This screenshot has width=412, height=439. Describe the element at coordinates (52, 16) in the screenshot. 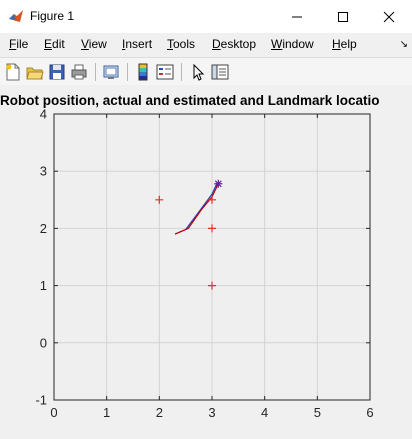

I see `window-title: Figure 1` at that location.